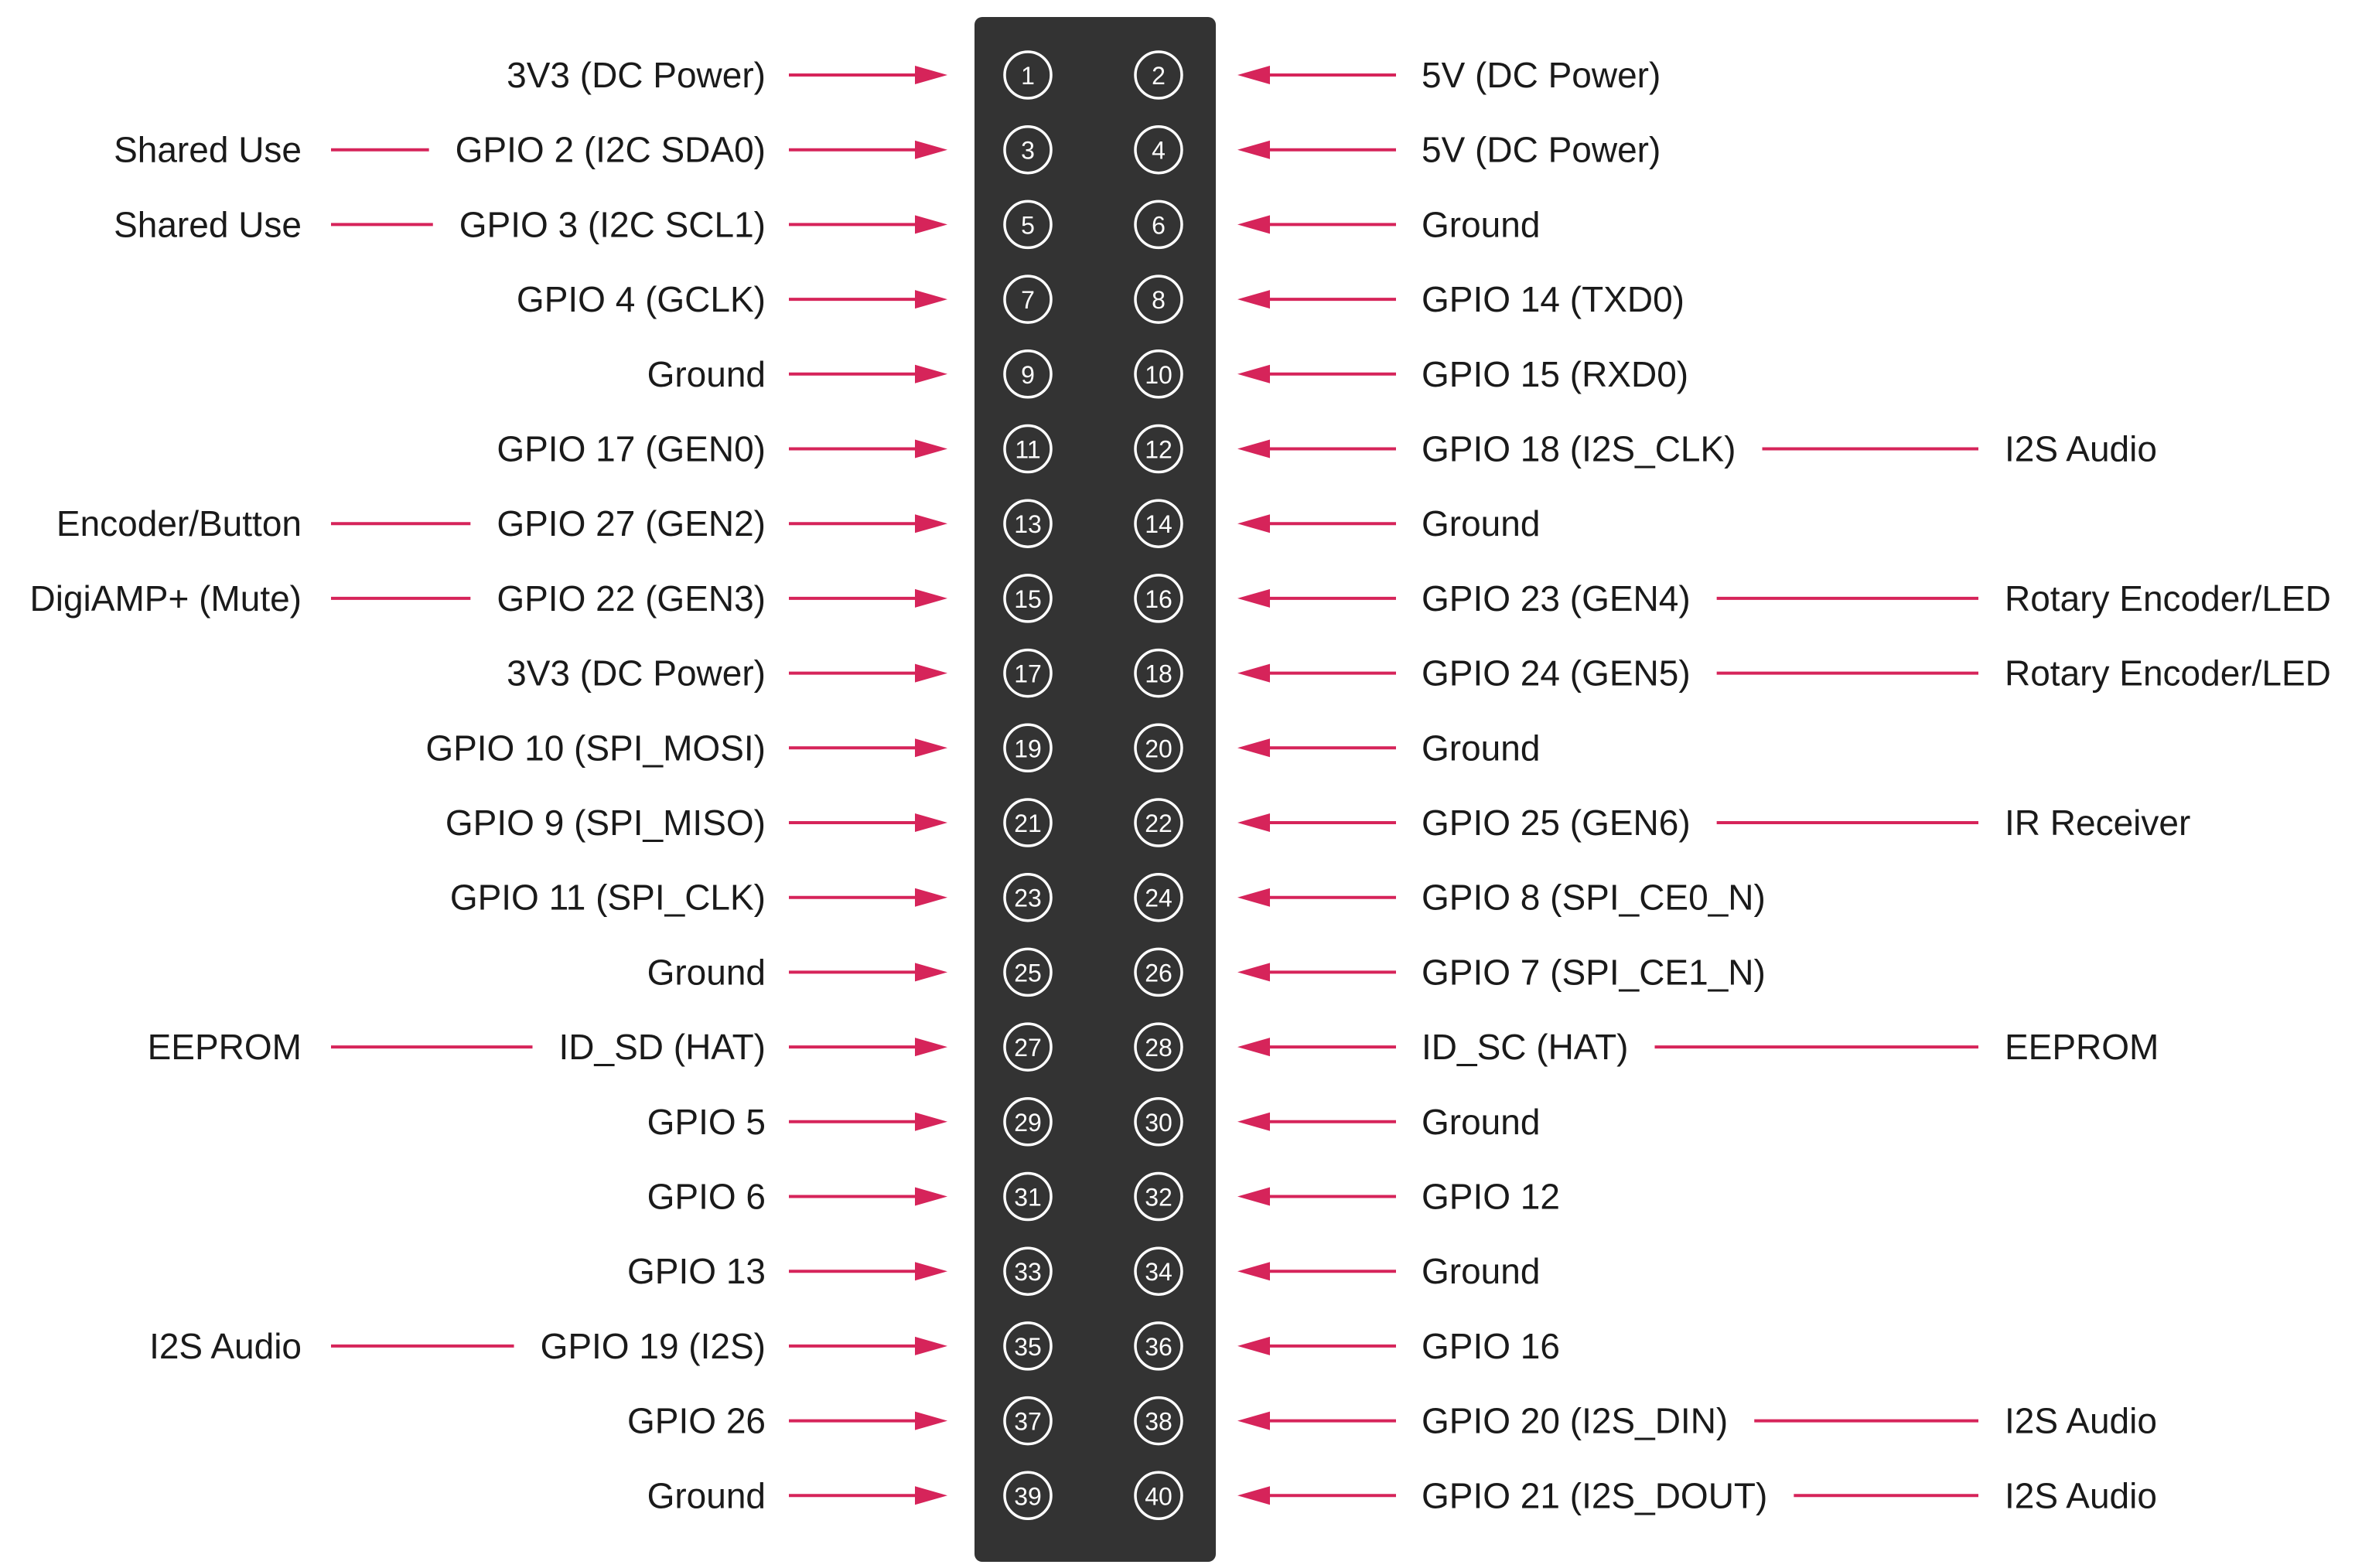 The width and height of the screenshot is (2362, 1568). Describe the element at coordinates (696, 1271) in the screenshot. I see `left-pin-label: GPIO 13` at that location.